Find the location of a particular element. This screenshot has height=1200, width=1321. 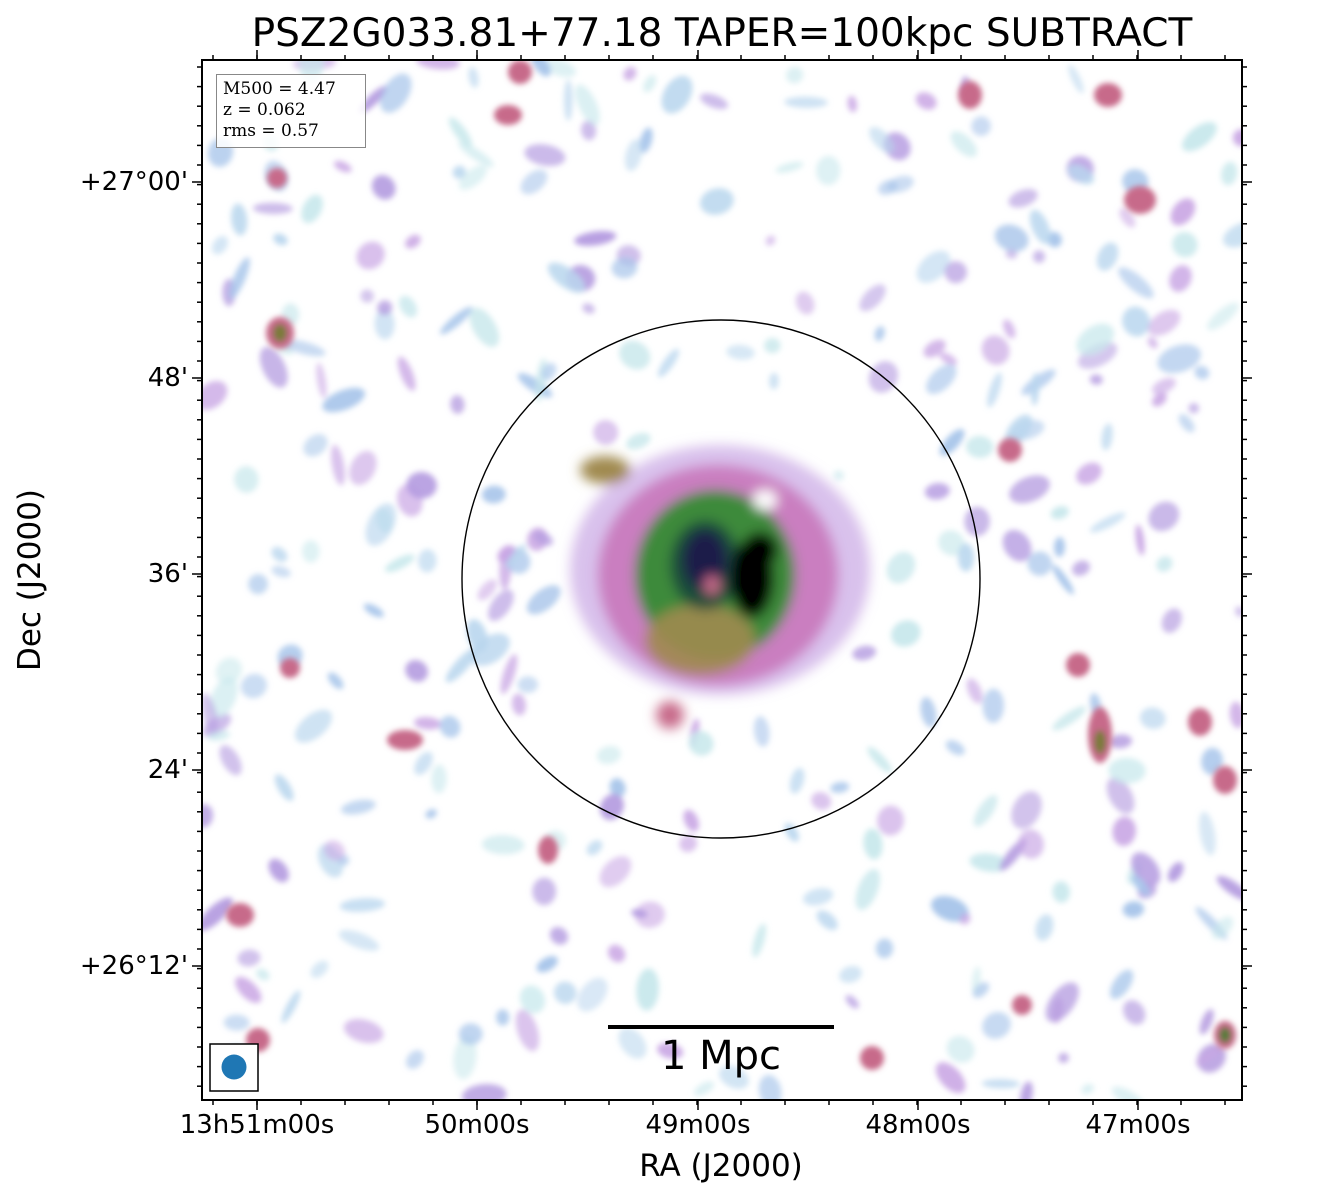

plot-title: PSZ2G033.81+77.18 TAPER=100kpc SUBTRACT is located at coordinates (722, 33).